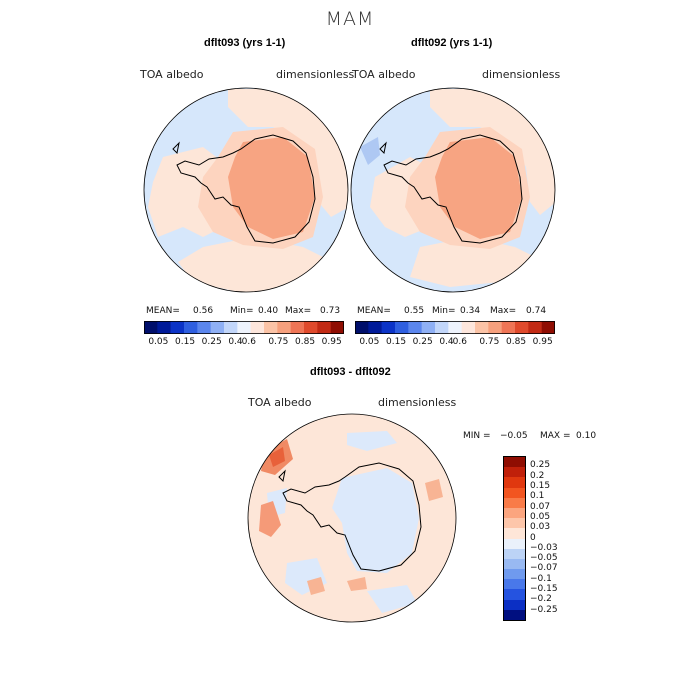 Image resolution: width=700 pixels, height=700 pixels. I want to click on colorbar-difference, so click(514, 538).